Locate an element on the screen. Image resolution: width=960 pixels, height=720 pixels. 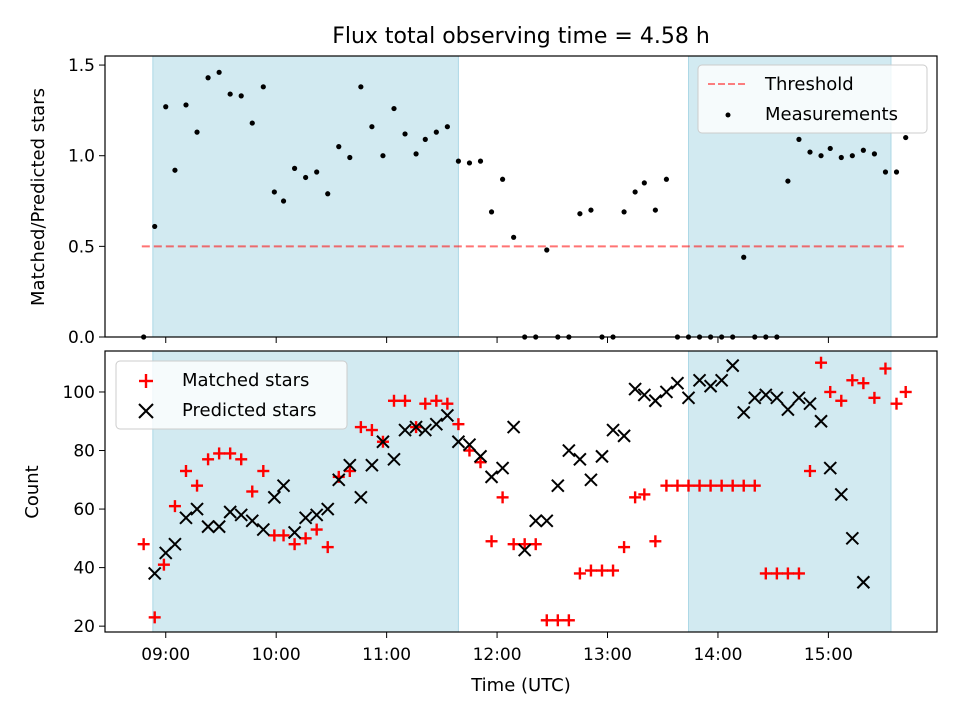
top-legend: Threshold Measurements is located at coordinates (812, 99).